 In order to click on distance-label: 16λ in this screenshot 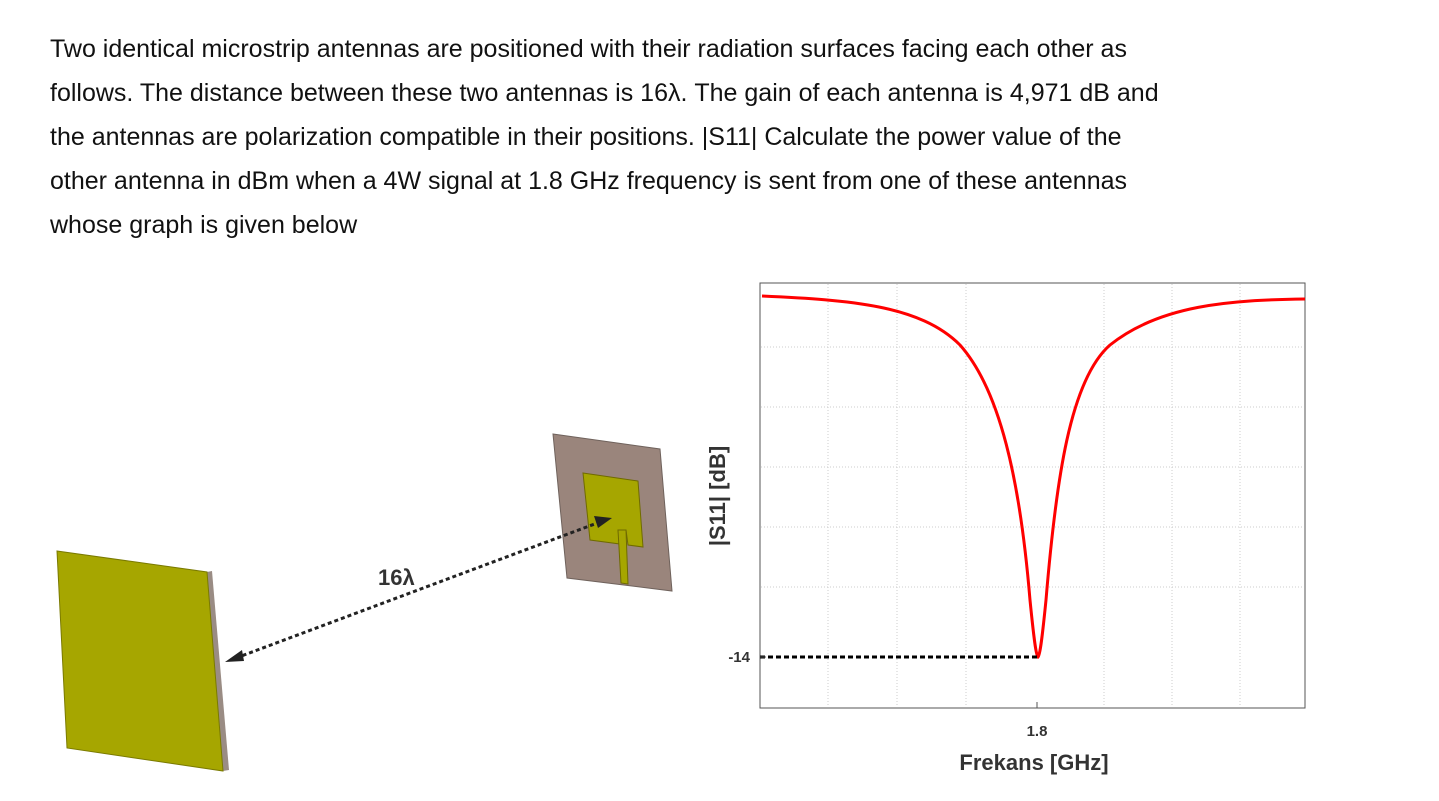, I will do `click(396, 577)`.